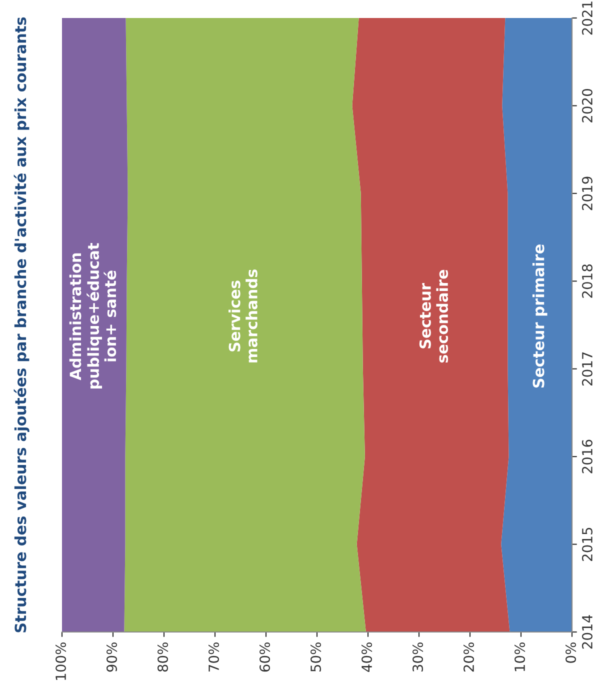 Image resolution: width=616 pixels, height=688 pixels. Describe the element at coordinates (433, 316) in the screenshot. I see `series-label: Secteur secondaire` at that location.